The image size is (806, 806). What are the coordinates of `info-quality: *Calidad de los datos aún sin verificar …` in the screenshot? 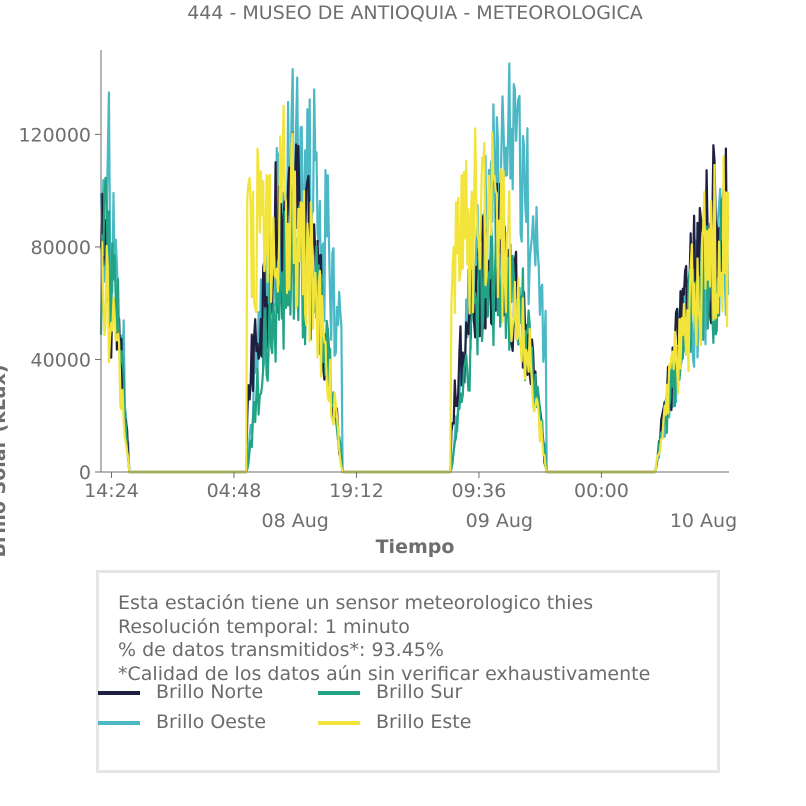 It's located at (384, 674).